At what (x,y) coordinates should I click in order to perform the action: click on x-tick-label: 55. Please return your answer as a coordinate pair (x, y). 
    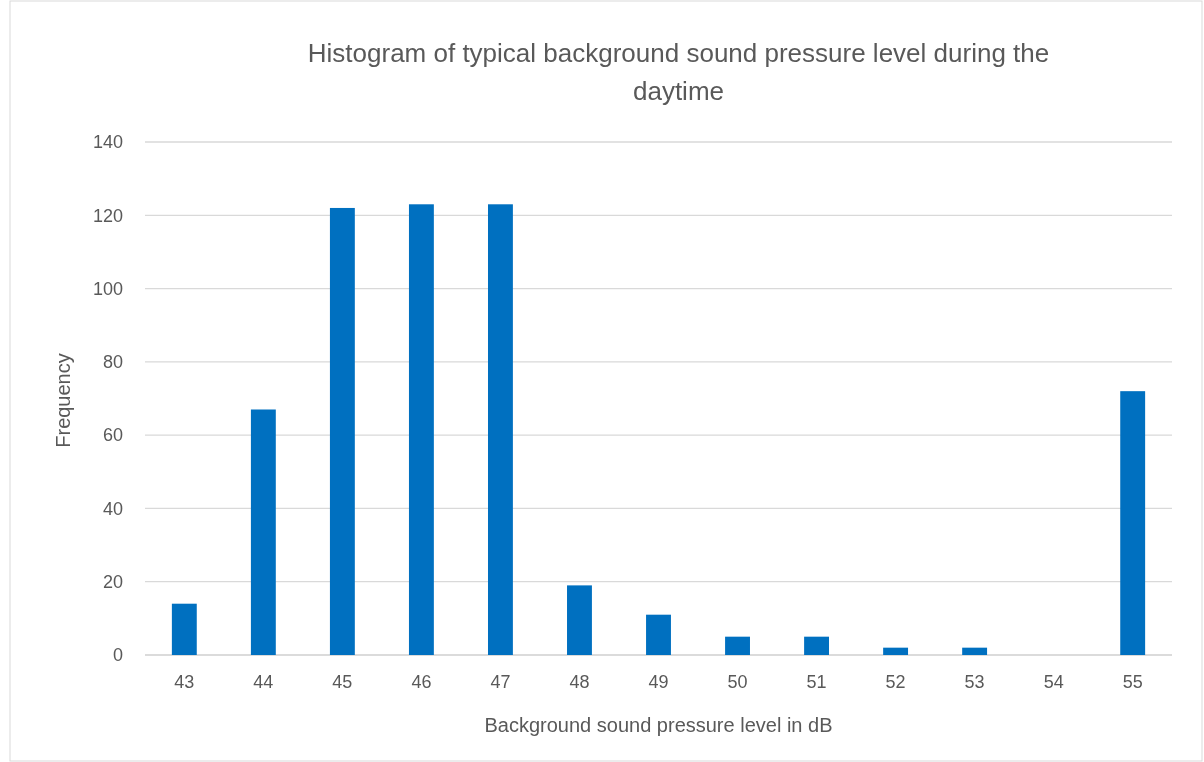
    Looking at the image, I should click on (1132, 682).